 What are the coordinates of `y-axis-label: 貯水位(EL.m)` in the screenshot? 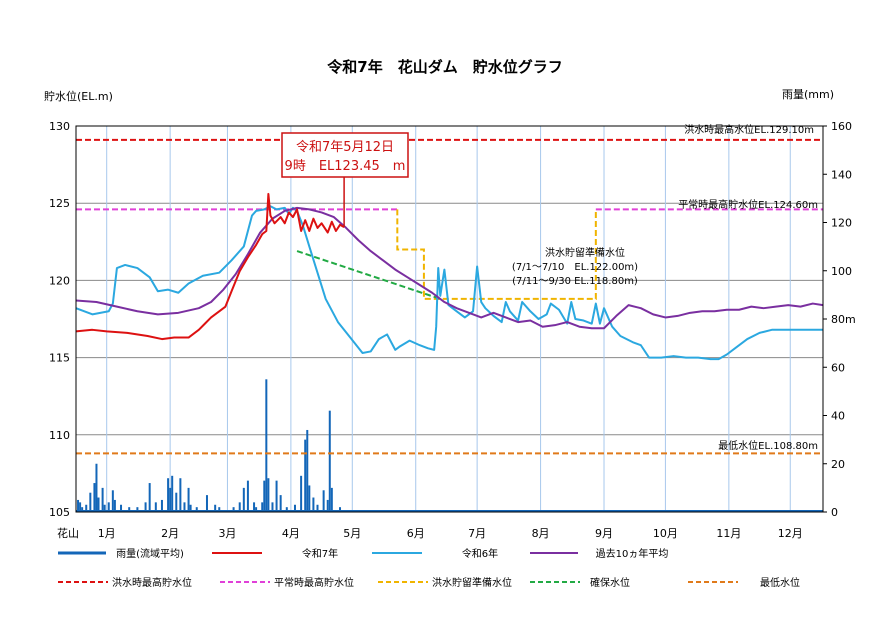 It's located at (78, 96).